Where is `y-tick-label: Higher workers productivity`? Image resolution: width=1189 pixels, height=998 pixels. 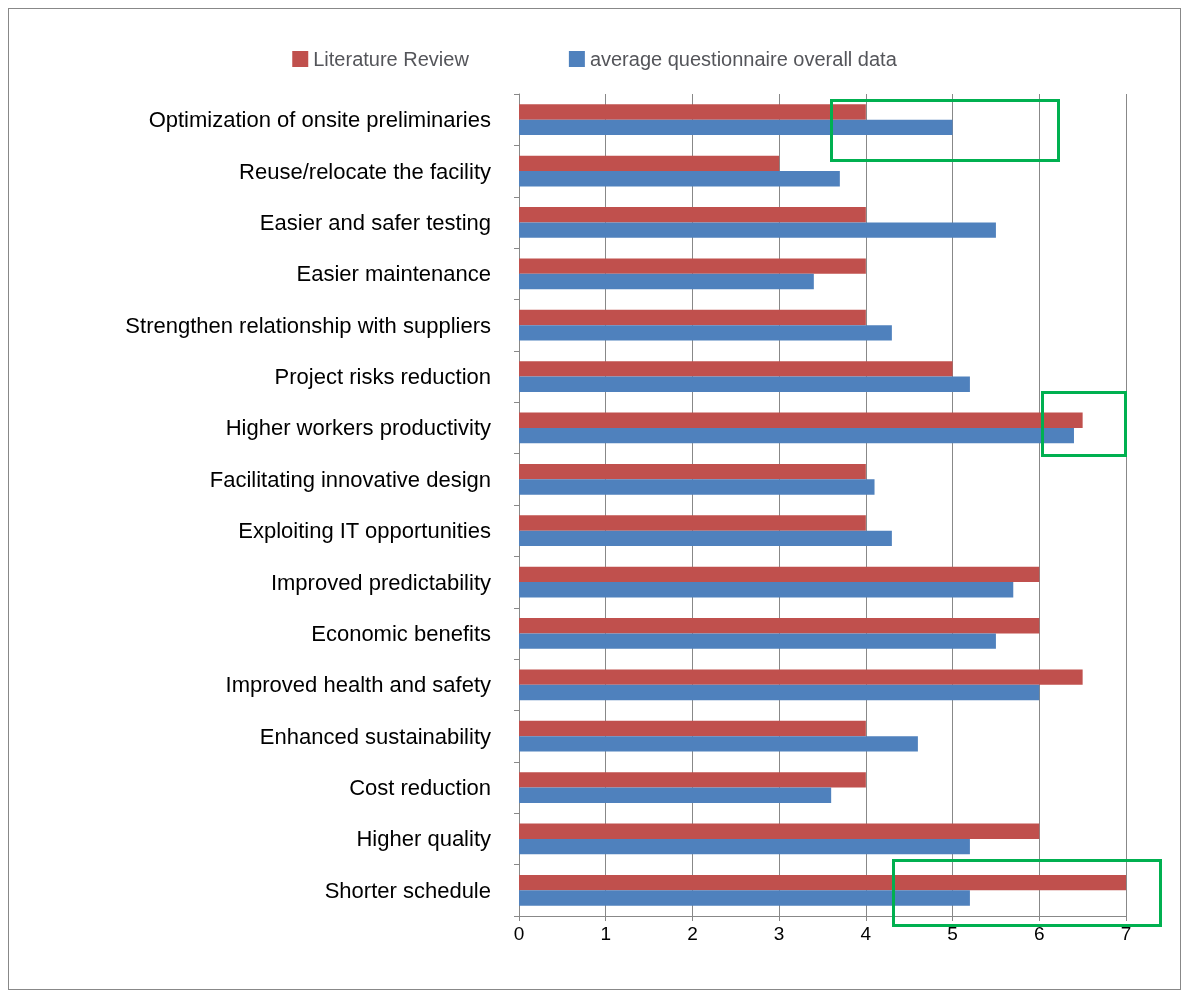 y-tick-label: Higher workers productivity is located at coordinates (358, 428).